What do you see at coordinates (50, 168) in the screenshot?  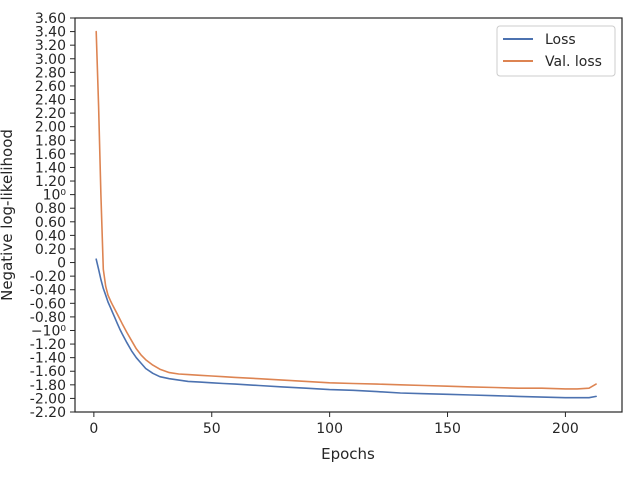 I see `y-tick-label: 1.40` at bounding box center [50, 168].